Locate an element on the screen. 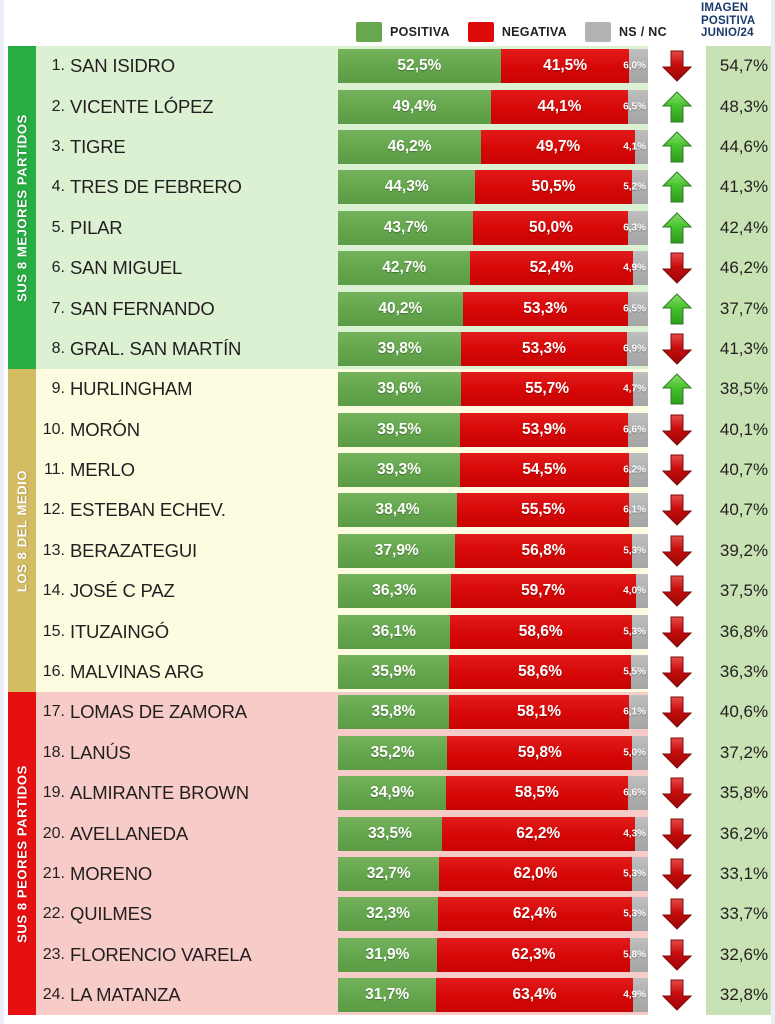 This screenshot has height=1024, width=775. row-municipality: VICENTE LÓPEZ is located at coordinates (142, 106).